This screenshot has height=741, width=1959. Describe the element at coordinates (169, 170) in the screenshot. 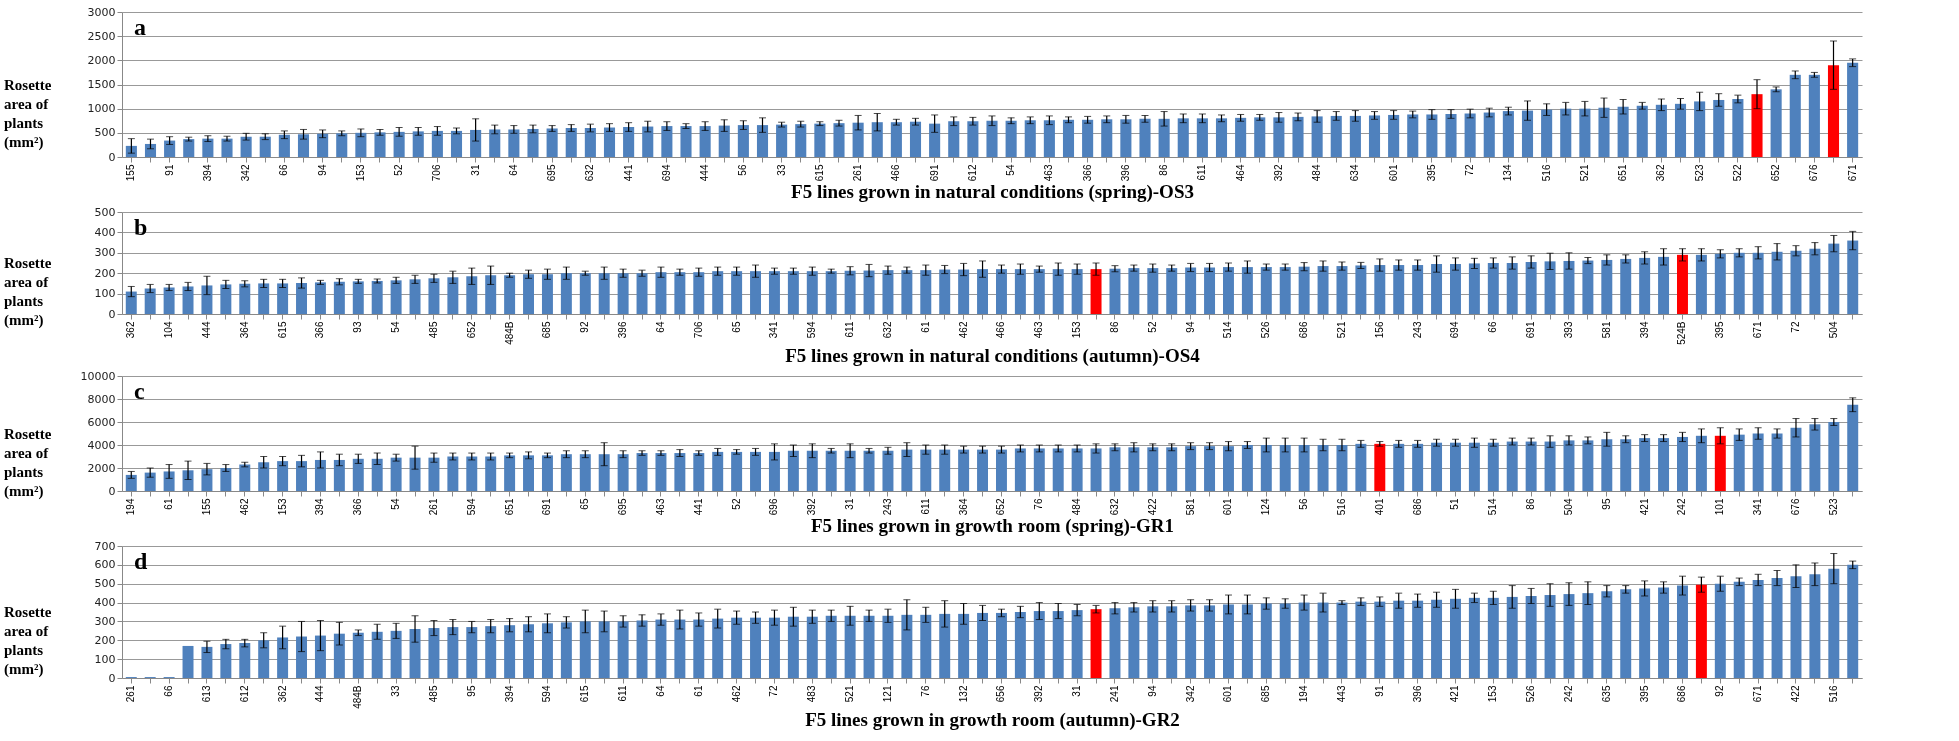

I see `x-tick-label: 91` at that location.